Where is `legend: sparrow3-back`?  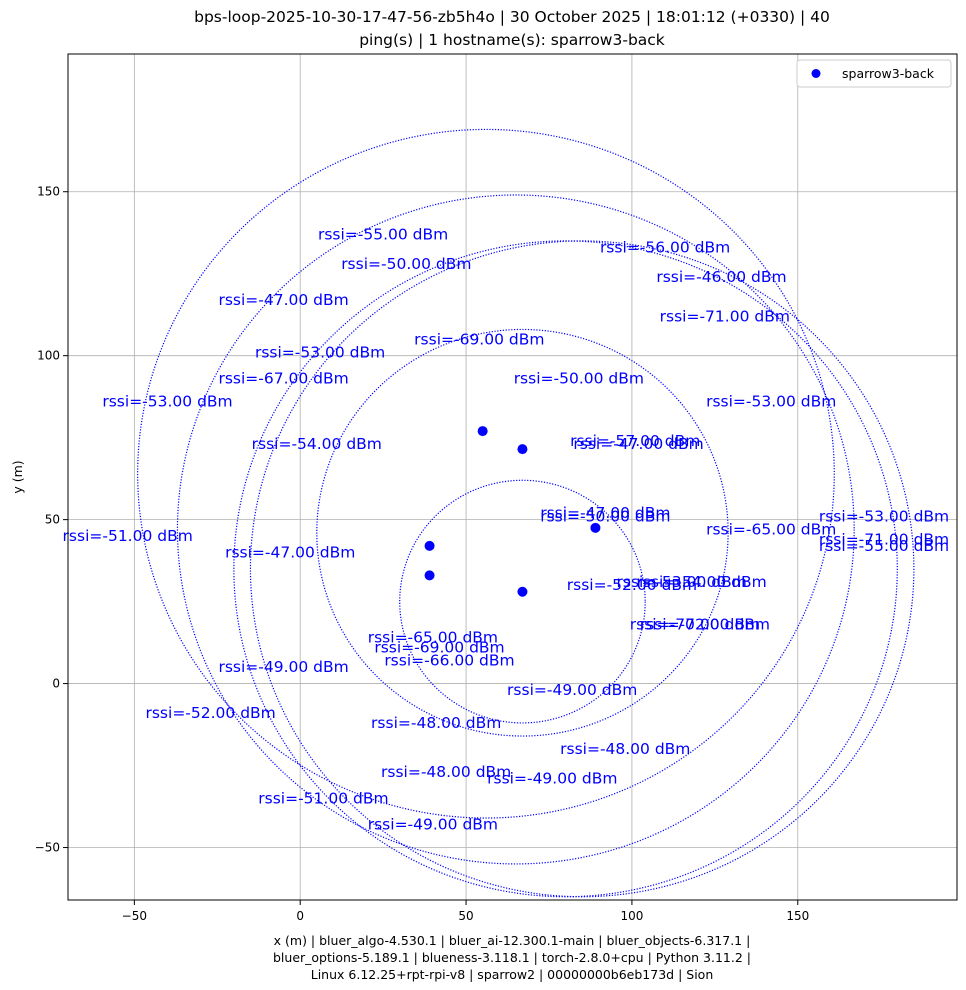
legend: sparrow3-back is located at coordinates (874, 73).